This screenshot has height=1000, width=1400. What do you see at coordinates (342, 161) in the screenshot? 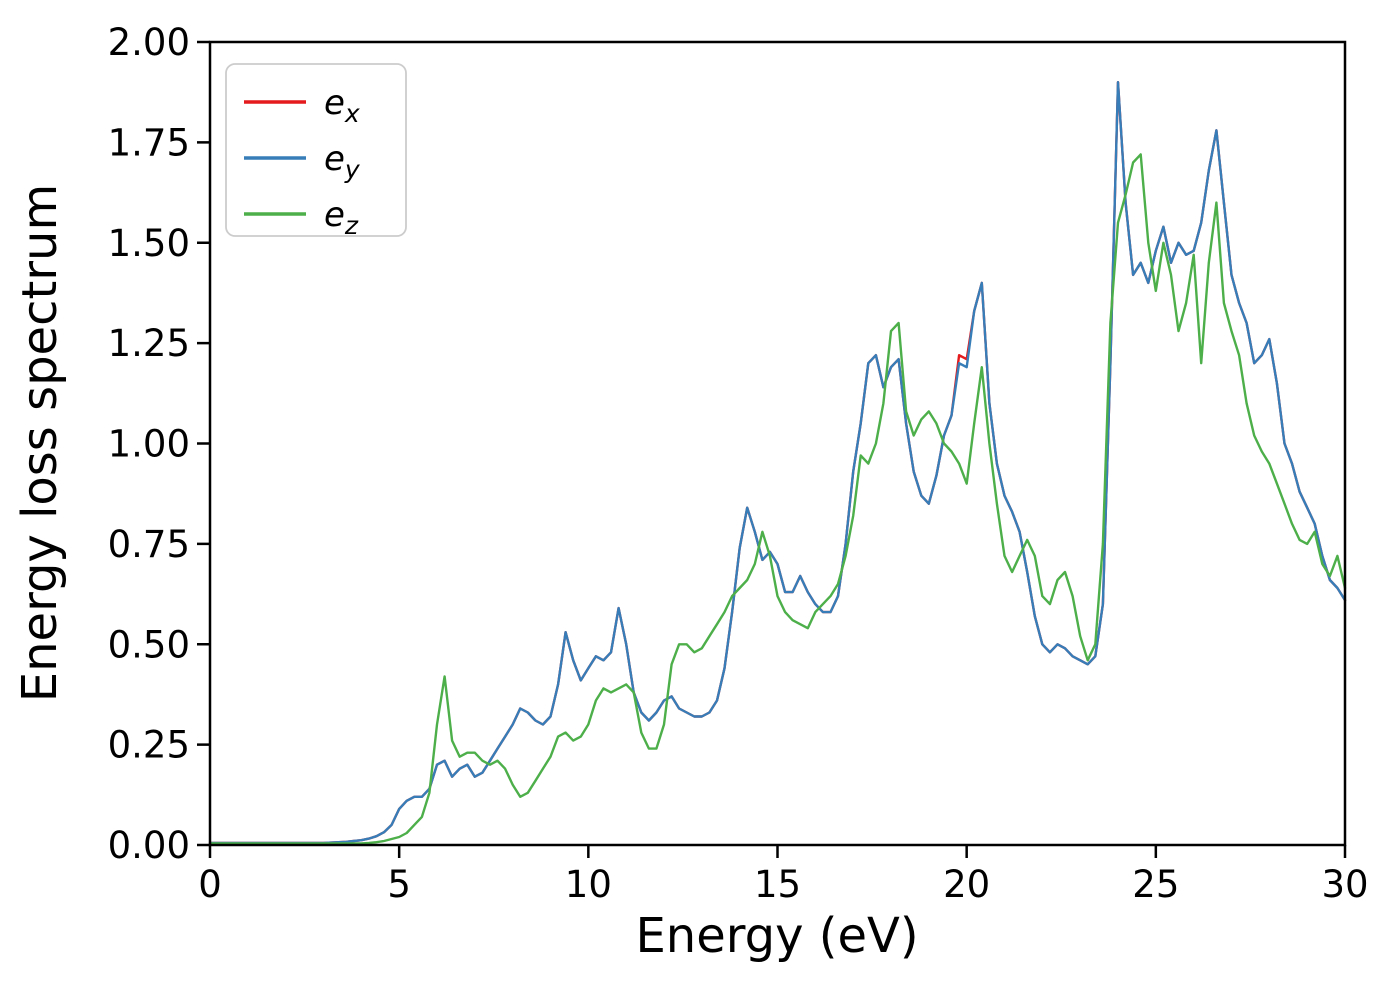
I see `legend-label-e_y: ey` at bounding box center [342, 161].